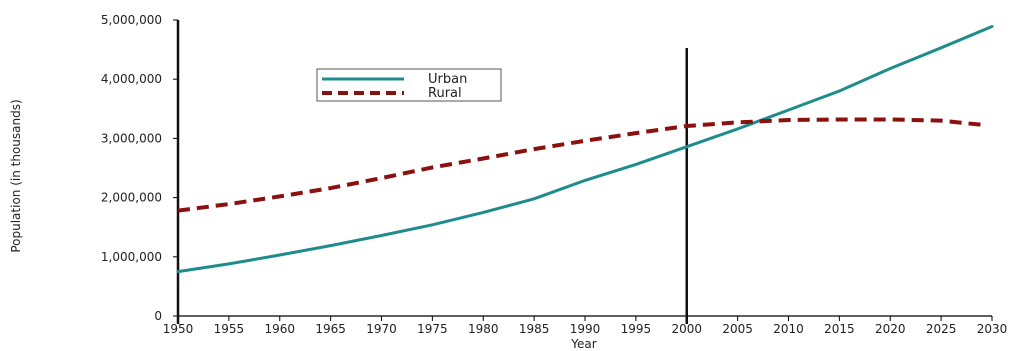  I want to click on x-tick-label: 1985, so click(534, 329).